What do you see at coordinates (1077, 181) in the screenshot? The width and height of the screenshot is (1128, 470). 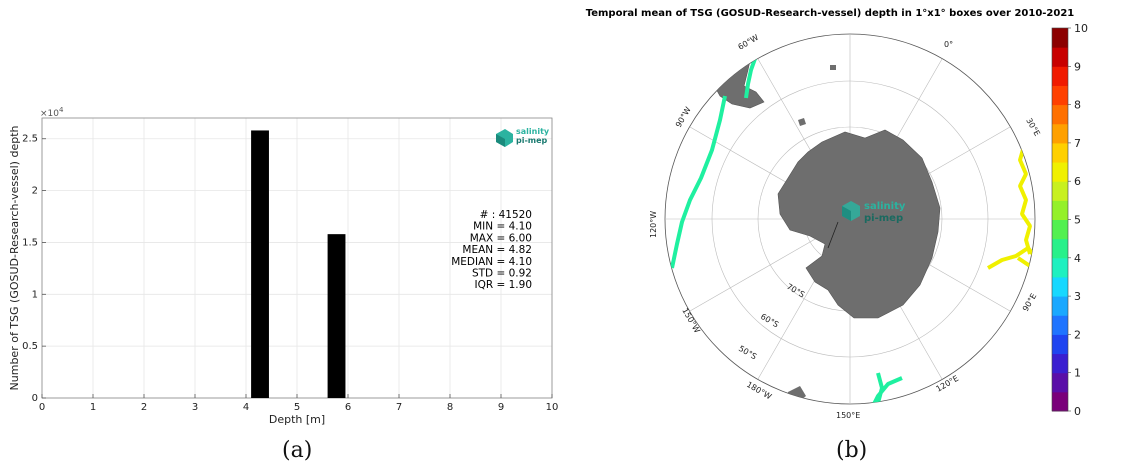 I see `colorbar-tick-label: 6` at bounding box center [1077, 181].